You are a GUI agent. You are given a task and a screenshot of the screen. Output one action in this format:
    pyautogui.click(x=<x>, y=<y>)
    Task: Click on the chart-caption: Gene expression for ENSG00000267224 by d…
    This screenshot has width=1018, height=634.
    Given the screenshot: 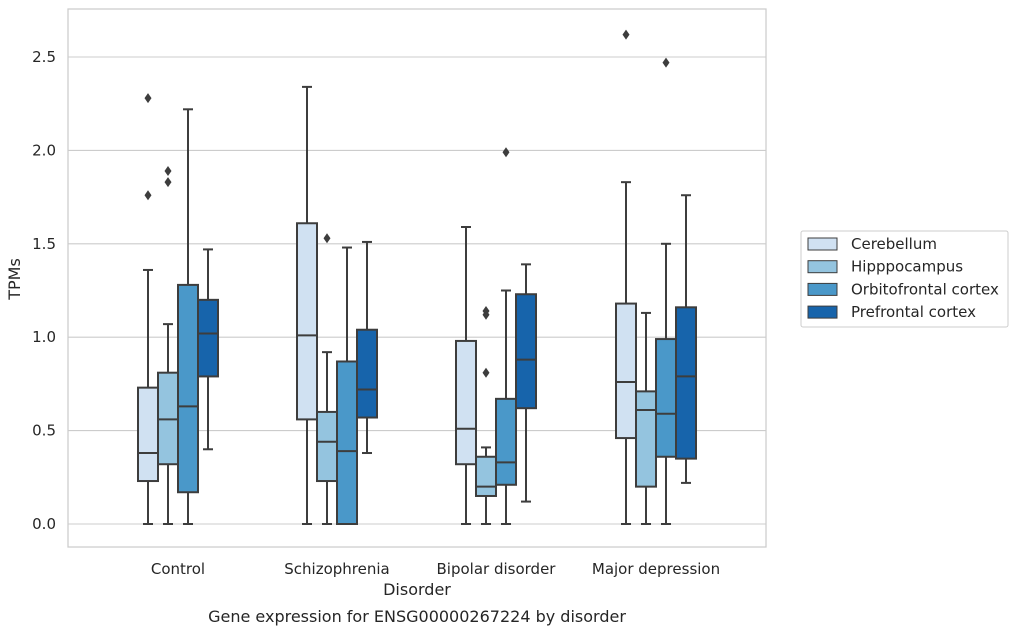 What is the action you would take?
    pyautogui.click(x=417, y=616)
    